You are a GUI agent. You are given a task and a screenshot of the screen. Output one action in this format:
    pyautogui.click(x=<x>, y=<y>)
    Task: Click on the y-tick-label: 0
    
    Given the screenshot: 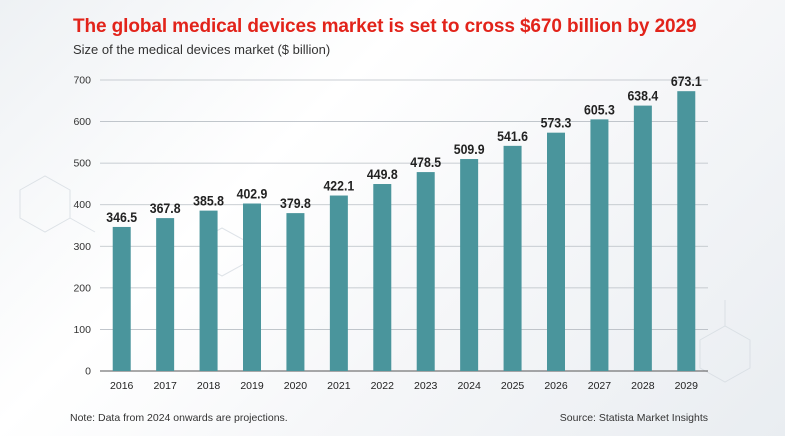 What is the action you would take?
    pyautogui.click(x=88, y=372)
    